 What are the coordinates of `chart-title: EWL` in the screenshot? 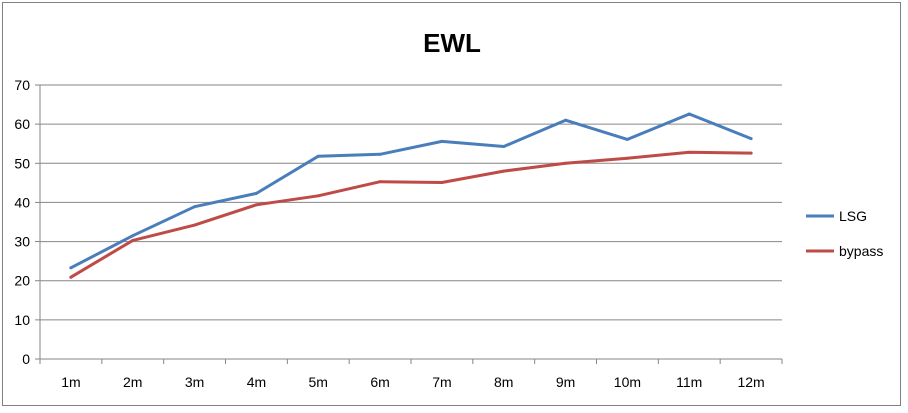 It's located at (452, 43).